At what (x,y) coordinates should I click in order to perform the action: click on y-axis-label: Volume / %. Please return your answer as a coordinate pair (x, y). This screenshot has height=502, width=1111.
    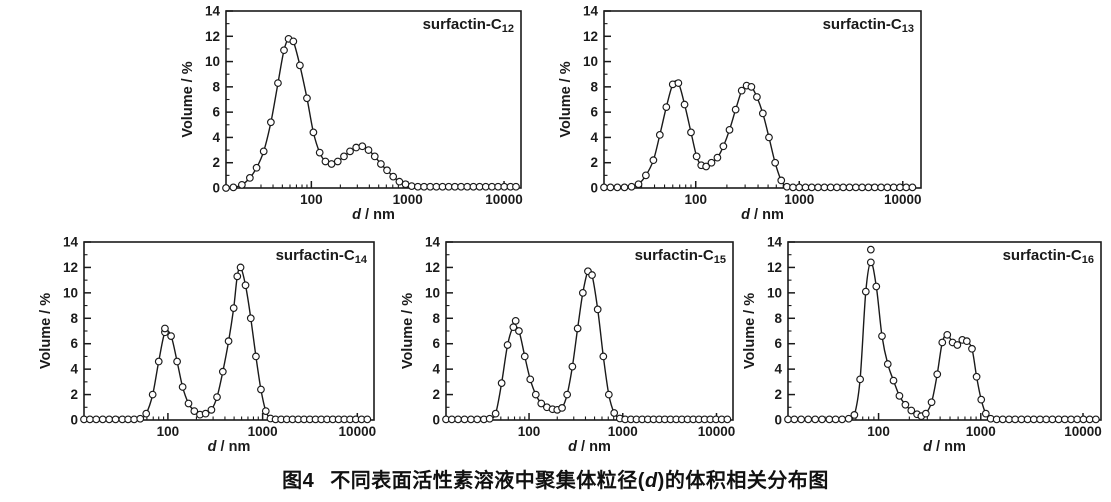
    Looking at the image, I should click on (750, 331).